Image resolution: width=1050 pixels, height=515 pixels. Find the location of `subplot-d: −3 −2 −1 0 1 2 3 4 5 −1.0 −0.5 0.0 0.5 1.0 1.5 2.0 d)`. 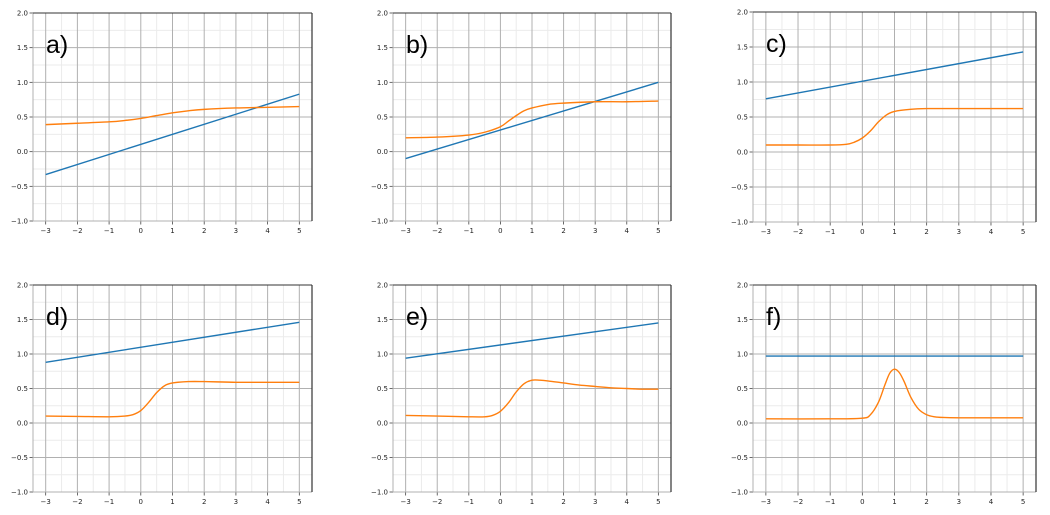

subplot-d: −3 −2 −1 0 1 2 3 4 5 −1.0 −0.5 0.0 0.5 1.0 1.5 2.0 d) is located at coordinates (162, 394).